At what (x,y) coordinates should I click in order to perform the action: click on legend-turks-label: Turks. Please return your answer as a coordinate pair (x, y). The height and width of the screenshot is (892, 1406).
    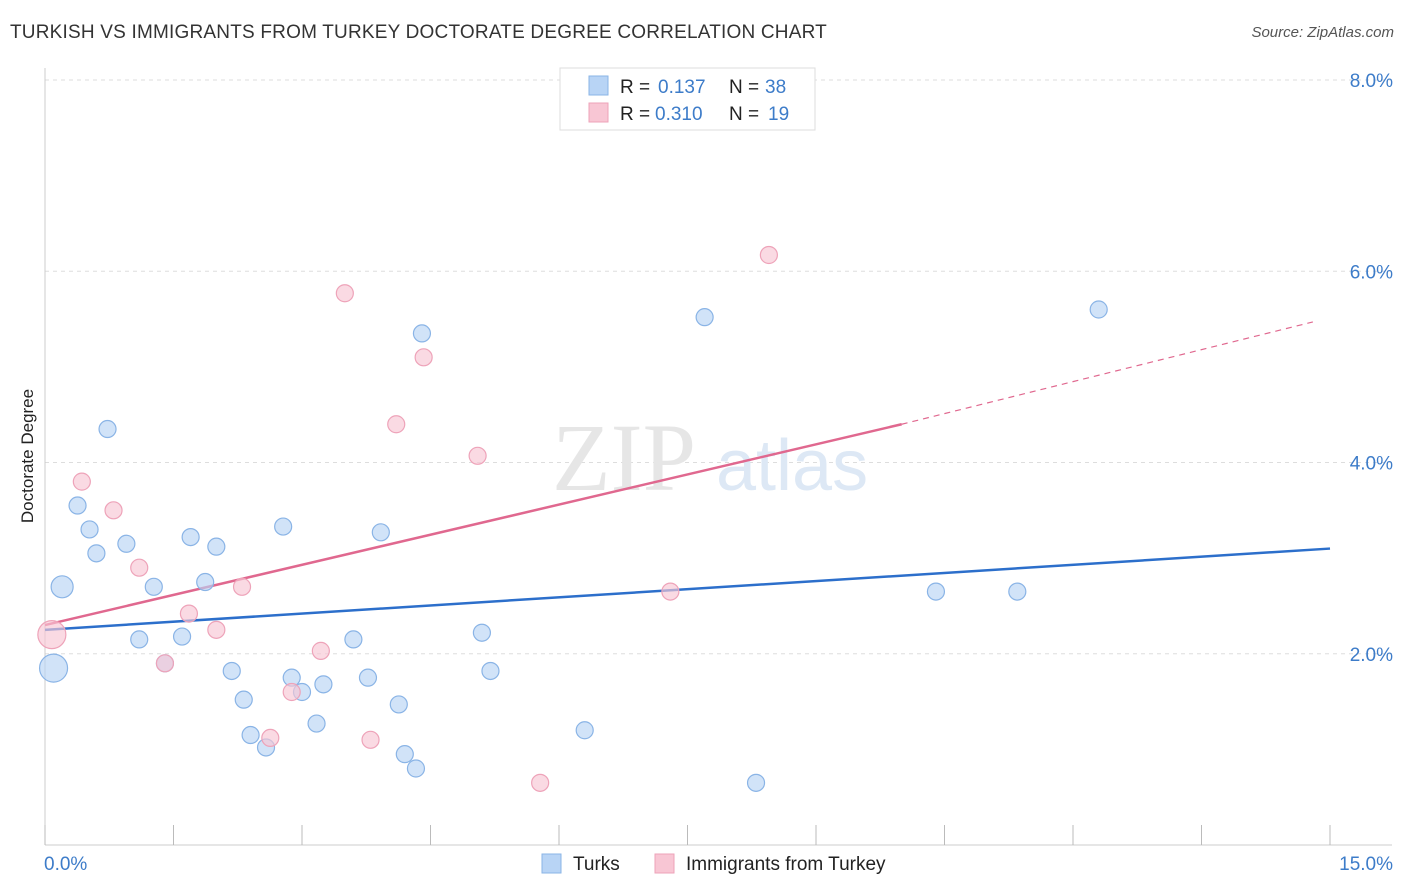
    Looking at the image, I should click on (596, 864).